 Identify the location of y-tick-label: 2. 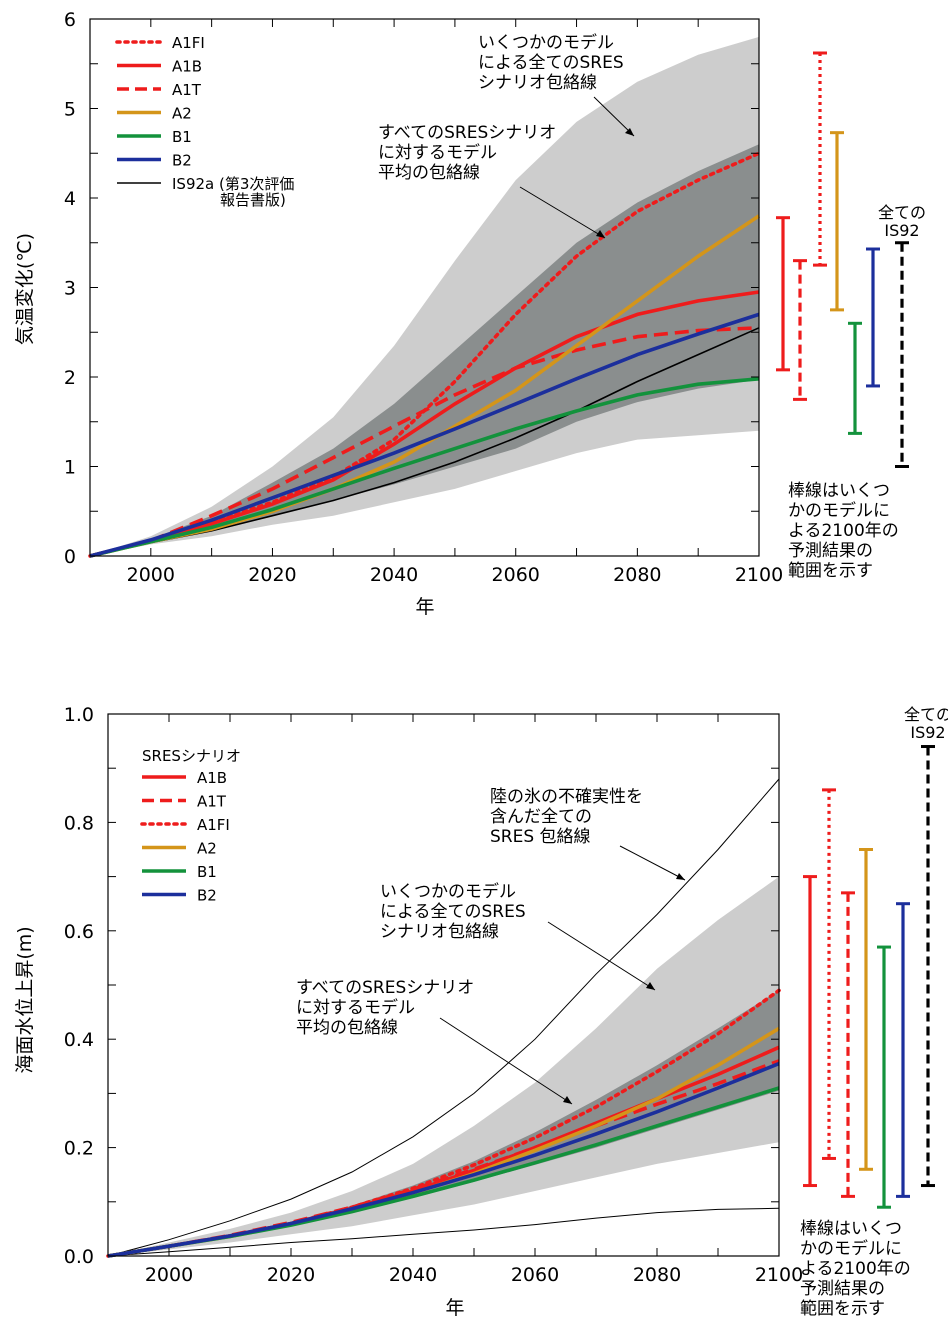
(70, 378).